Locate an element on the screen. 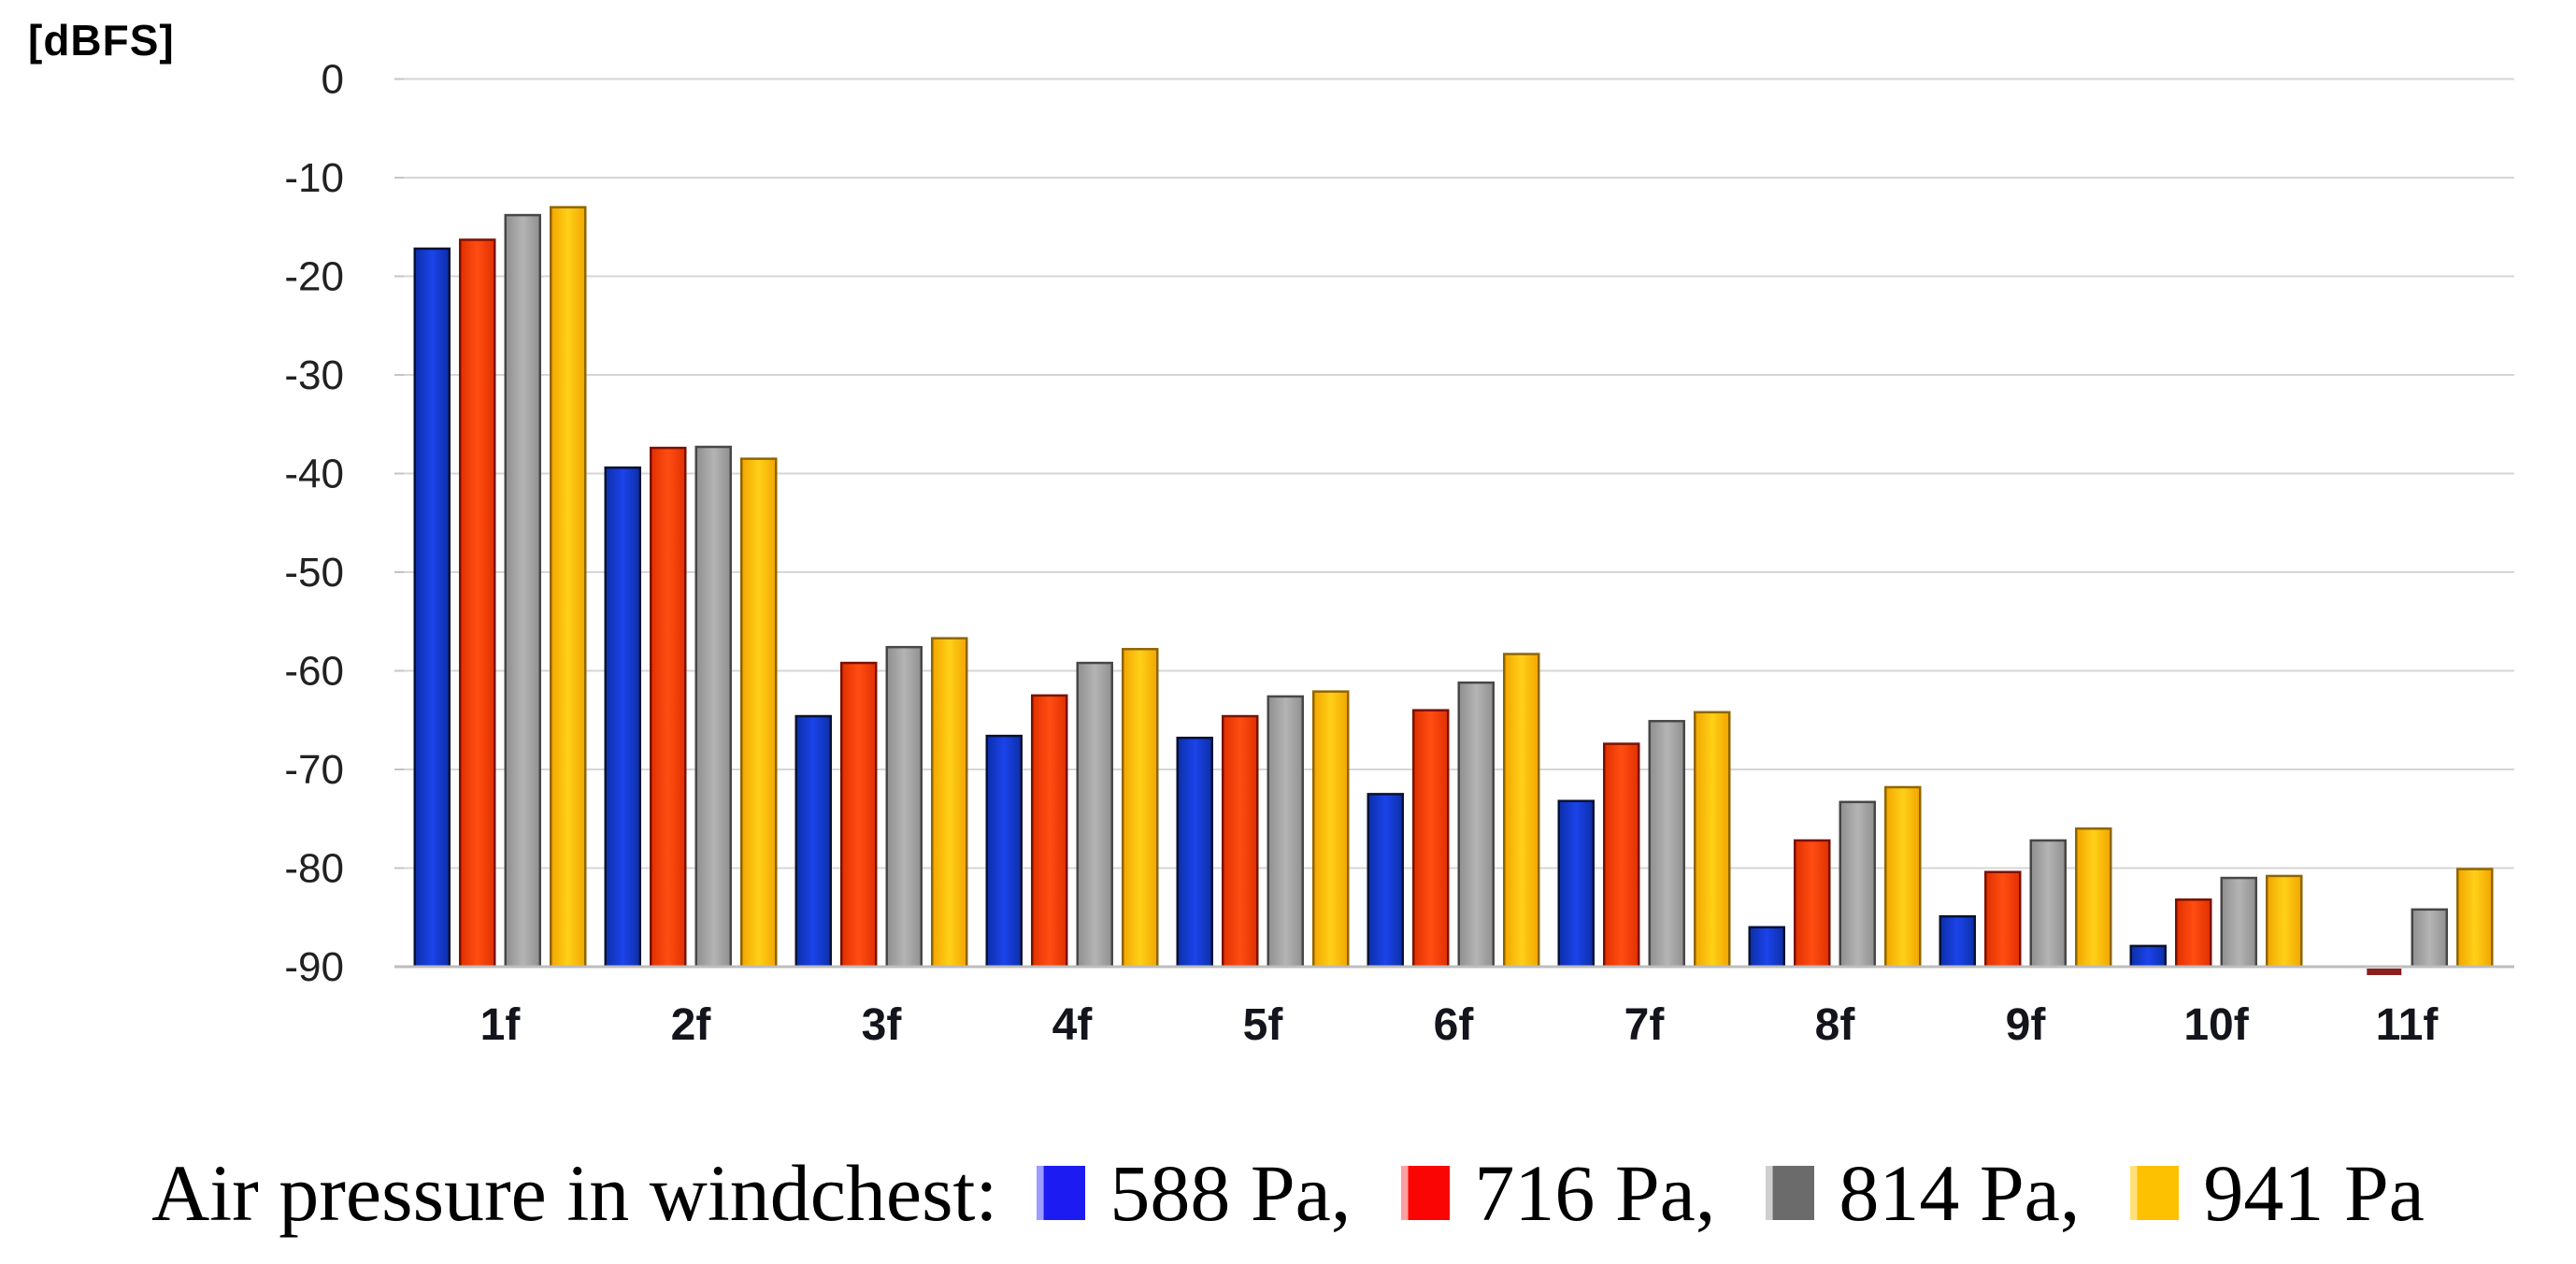  bar-5f-588Pa is located at coordinates (1194, 852).